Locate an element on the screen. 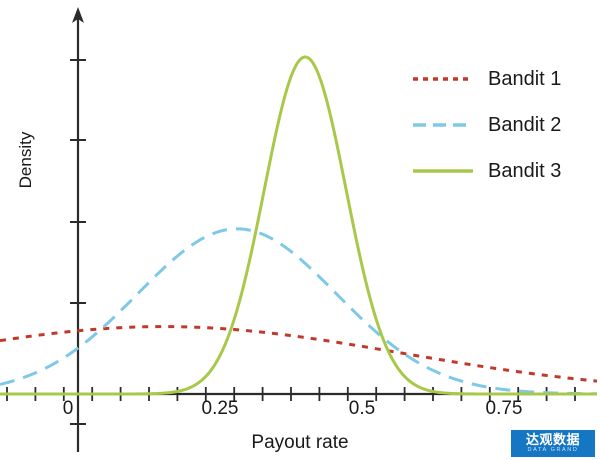  y-axis-arrow-icon is located at coordinates (78, 15).